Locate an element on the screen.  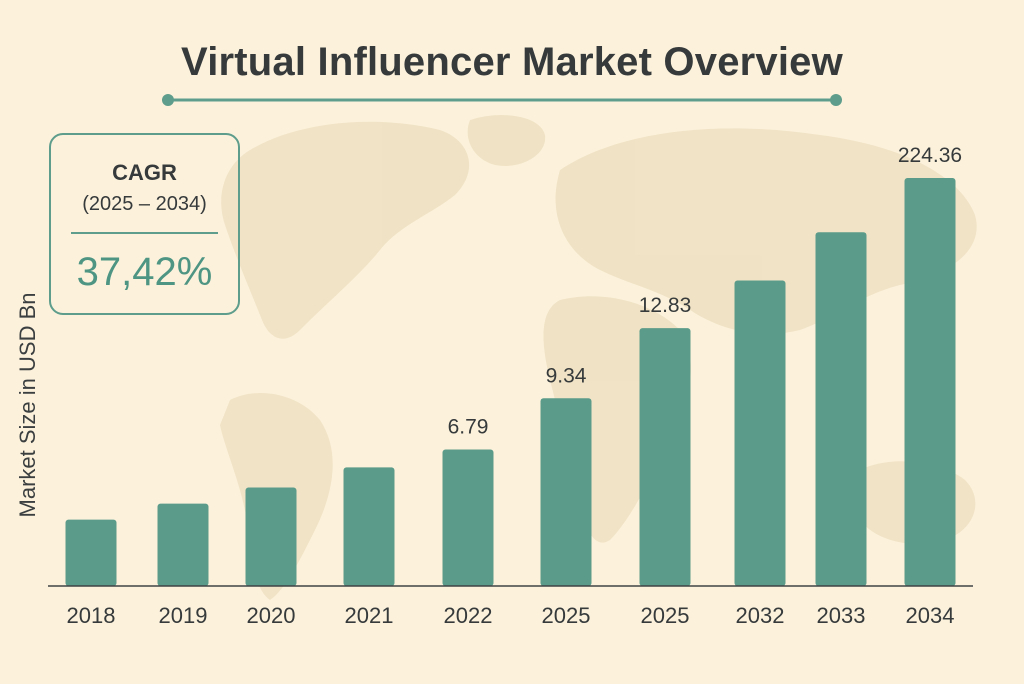
cagr-label: CAGR is located at coordinates (144, 172).